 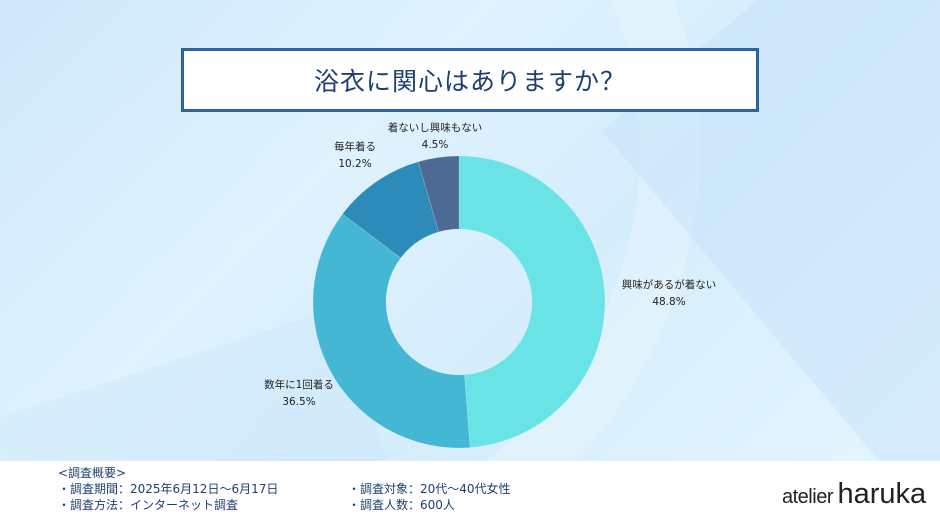 What do you see at coordinates (355, 147) in the screenshot?
I see `label-name: 毎年着る` at bounding box center [355, 147].